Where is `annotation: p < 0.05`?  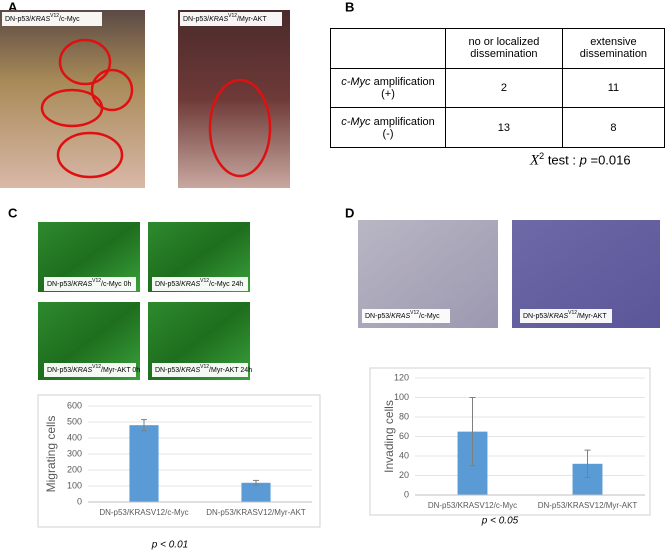 annotation: p < 0.05 is located at coordinates (500, 521).